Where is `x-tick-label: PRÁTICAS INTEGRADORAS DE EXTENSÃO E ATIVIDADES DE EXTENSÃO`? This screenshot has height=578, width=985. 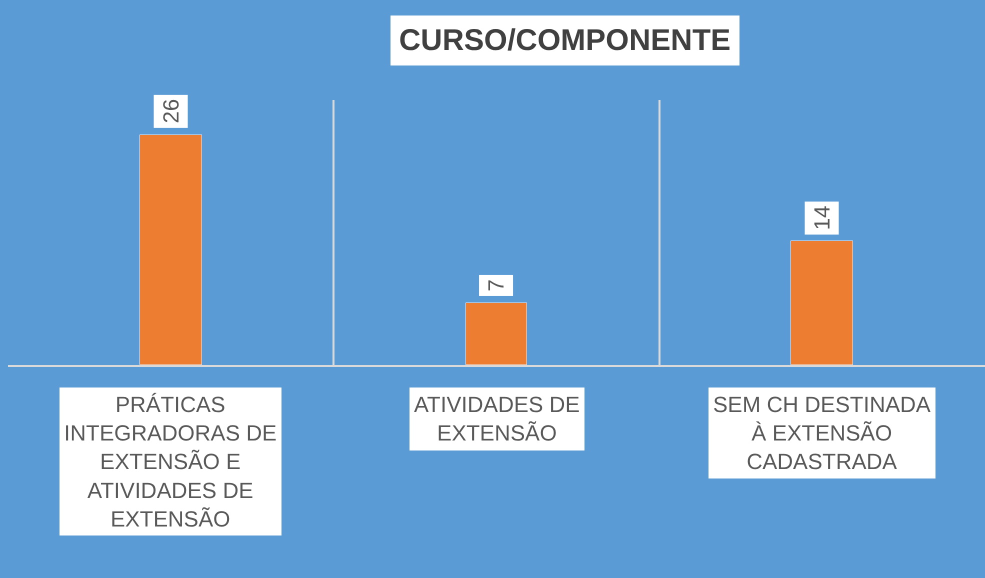
x-tick-label: PRÁTICAS INTEGRADORAS DE EXTENSÃO E ATIVIDADES DE EXTENSÃO is located at coordinates (170, 462).